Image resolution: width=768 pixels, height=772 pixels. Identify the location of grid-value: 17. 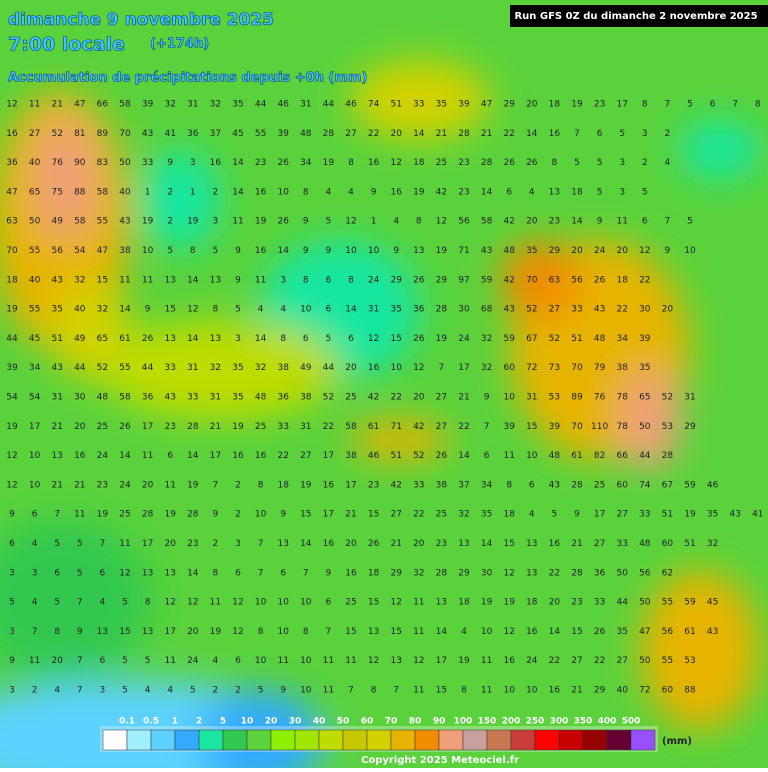
(34, 427).